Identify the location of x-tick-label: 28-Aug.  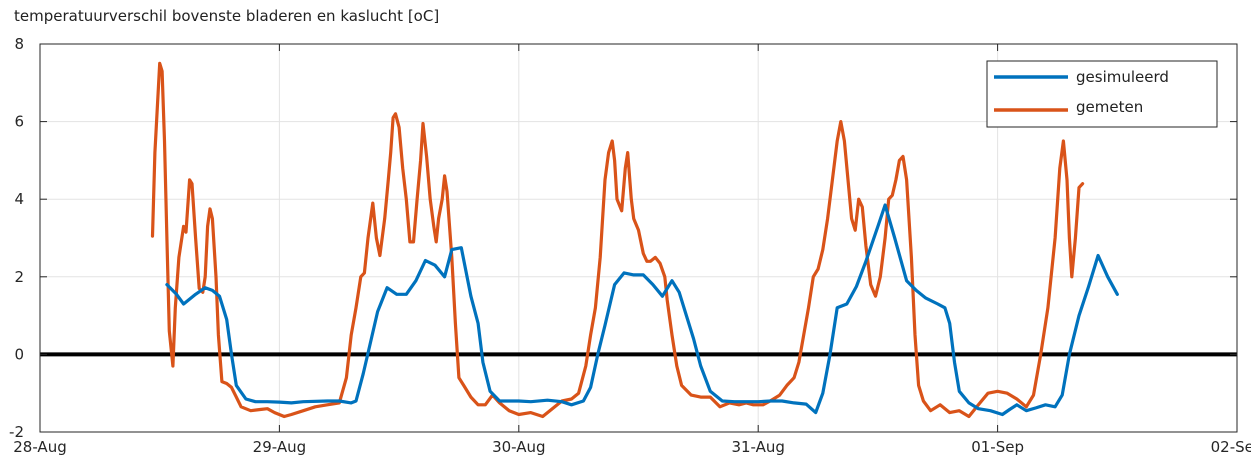
(39, 447).